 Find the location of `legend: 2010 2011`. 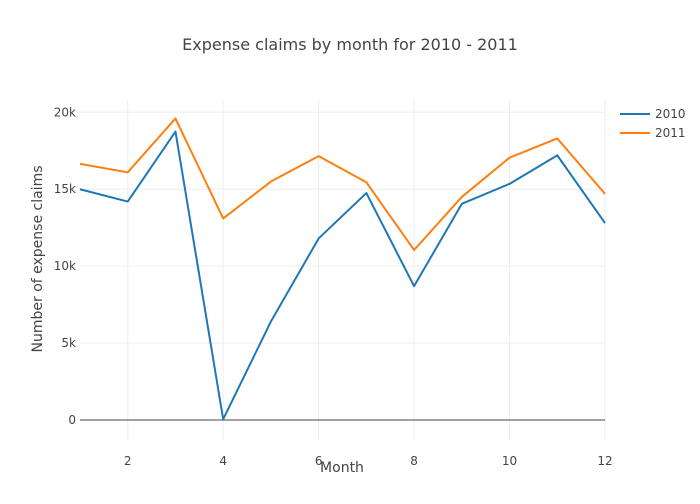

legend: 2010 2011 is located at coordinates (653, 123).